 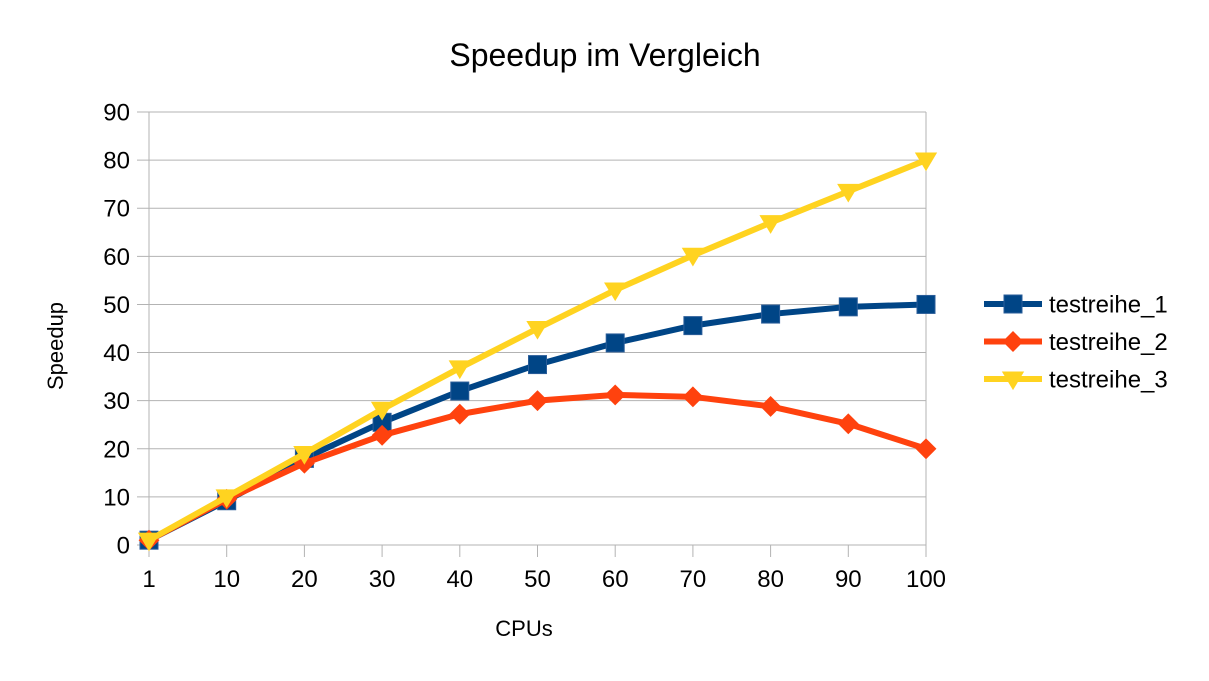 What do you see at coordinates (123, 546) in the screenshot?
I see `y-tick-label: 0` at bounding box center [123, 546].